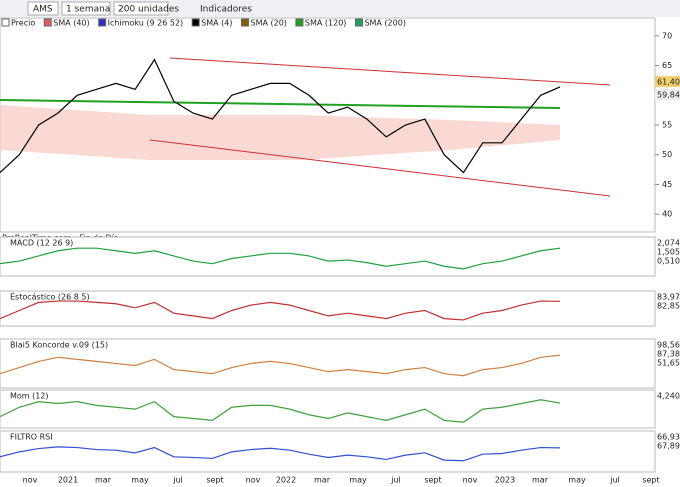 The height and width of the screenshot is (487, 680). Describe the element at coordinates (668, 252) in the screenshot. I see `indicator-tag: 1,505` at that location.